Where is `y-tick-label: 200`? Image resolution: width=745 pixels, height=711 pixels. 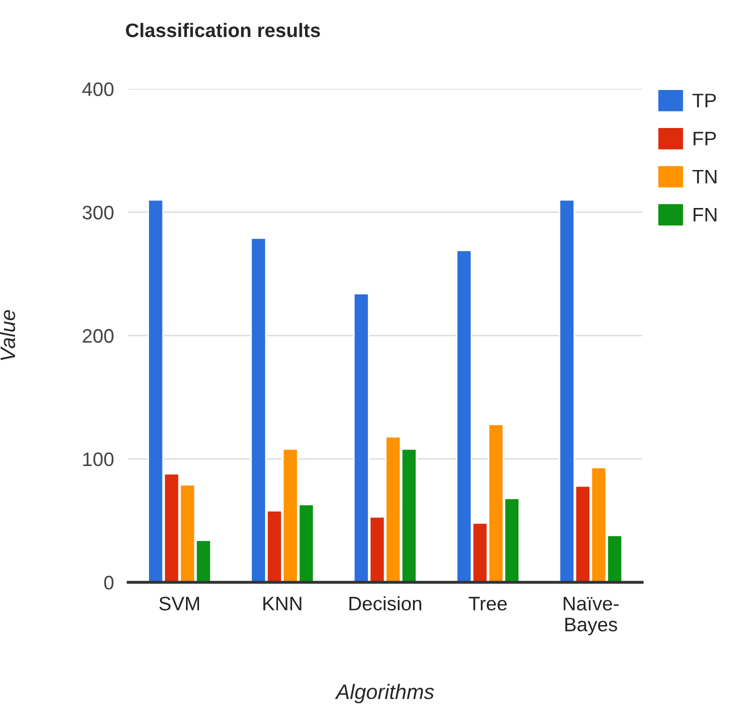
y-tick-label: 200 is located at coordinates (98, 336).